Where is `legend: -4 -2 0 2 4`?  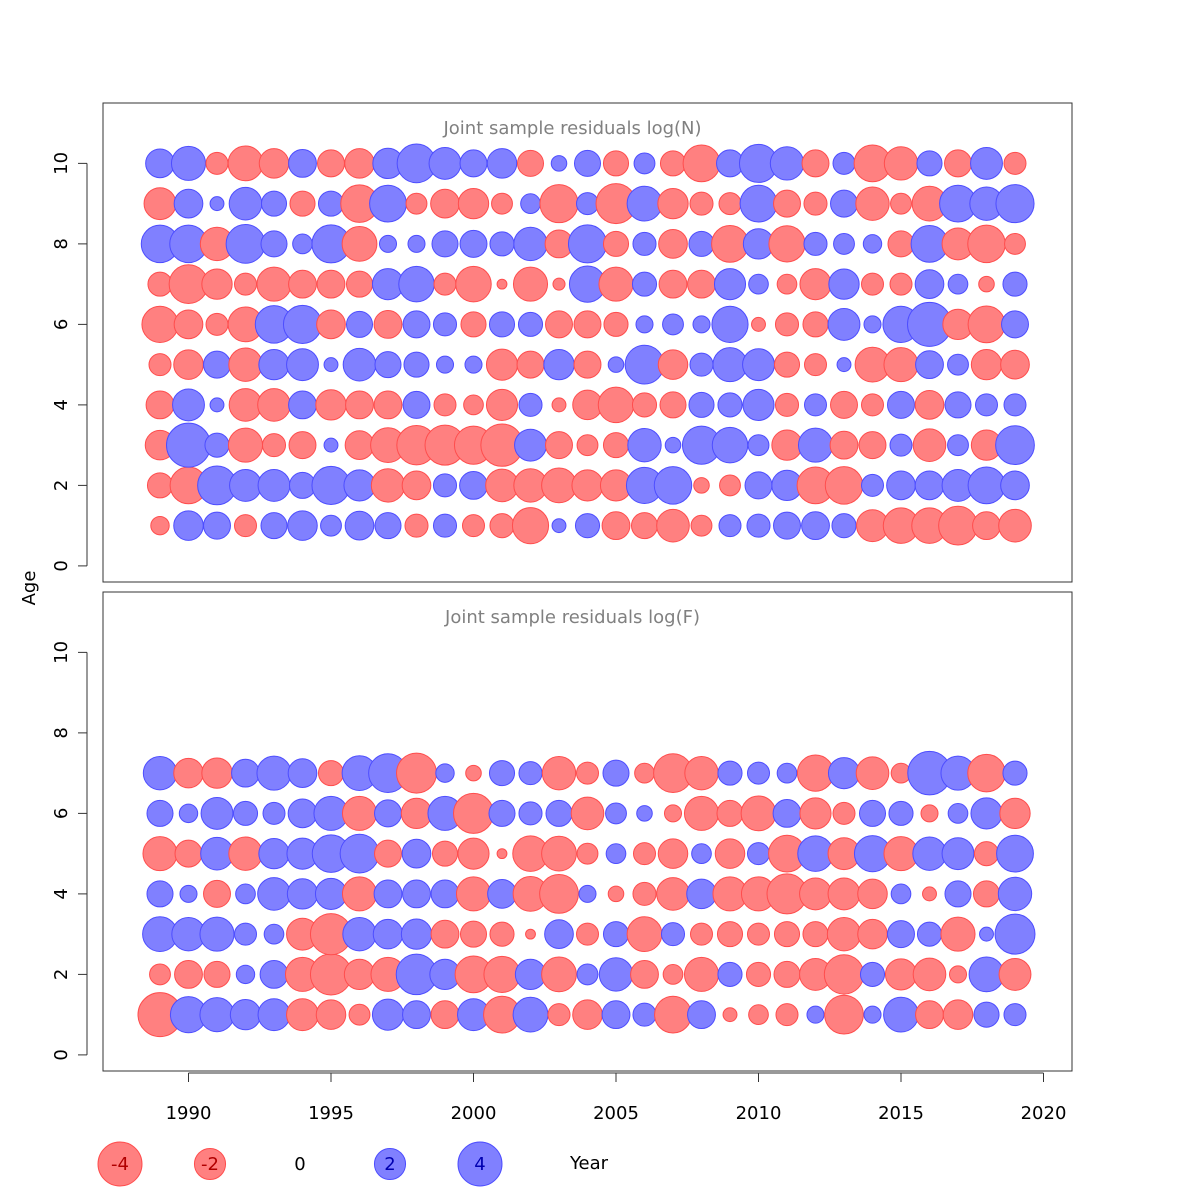 legend: -4 -2 0 2 4 is located at coordinates (300, 1164).